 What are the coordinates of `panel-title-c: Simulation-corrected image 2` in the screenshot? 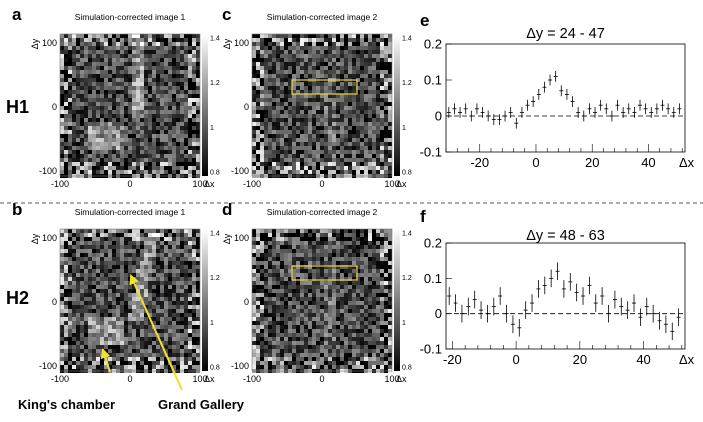 It's located at (322, 17).